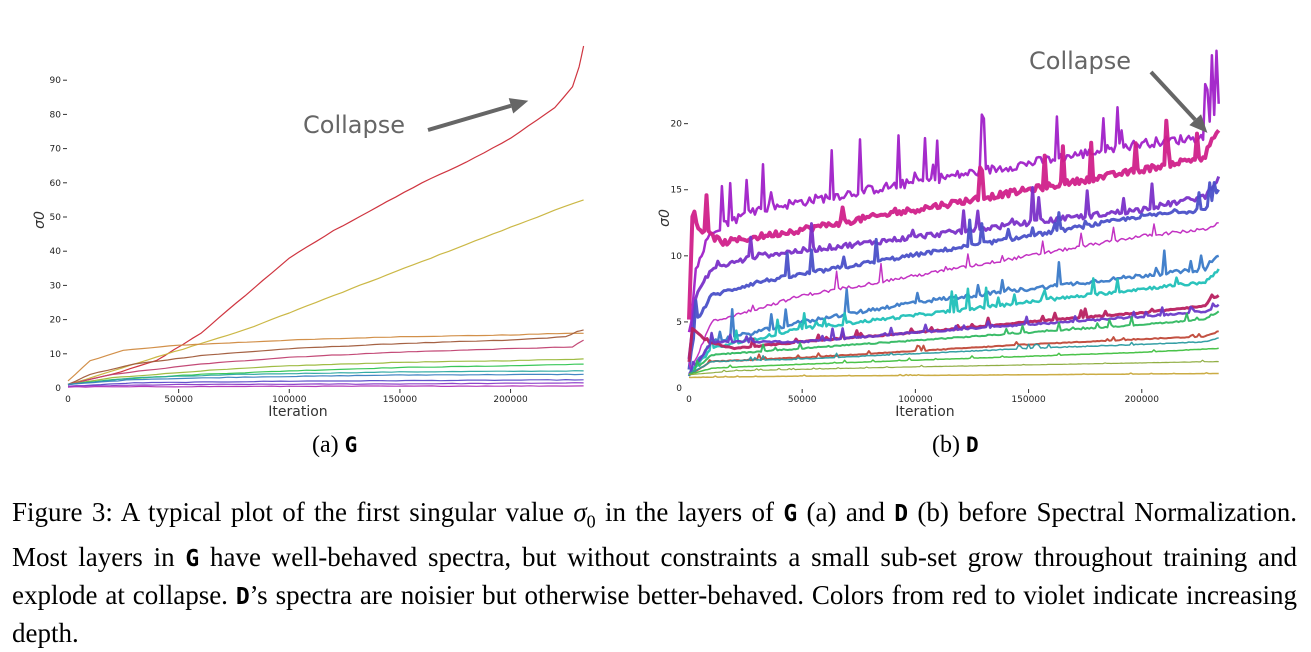 The height and width of the screenshot is (652, 1311). What do you see at coordinates (949, 445) in the screenshot?
I see `subcaption-b-prefix: (b)` at bounding box center [949, 445].